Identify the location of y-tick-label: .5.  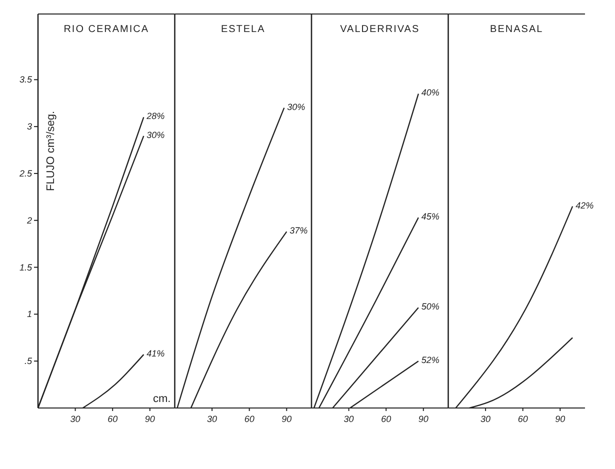
(28, 361).